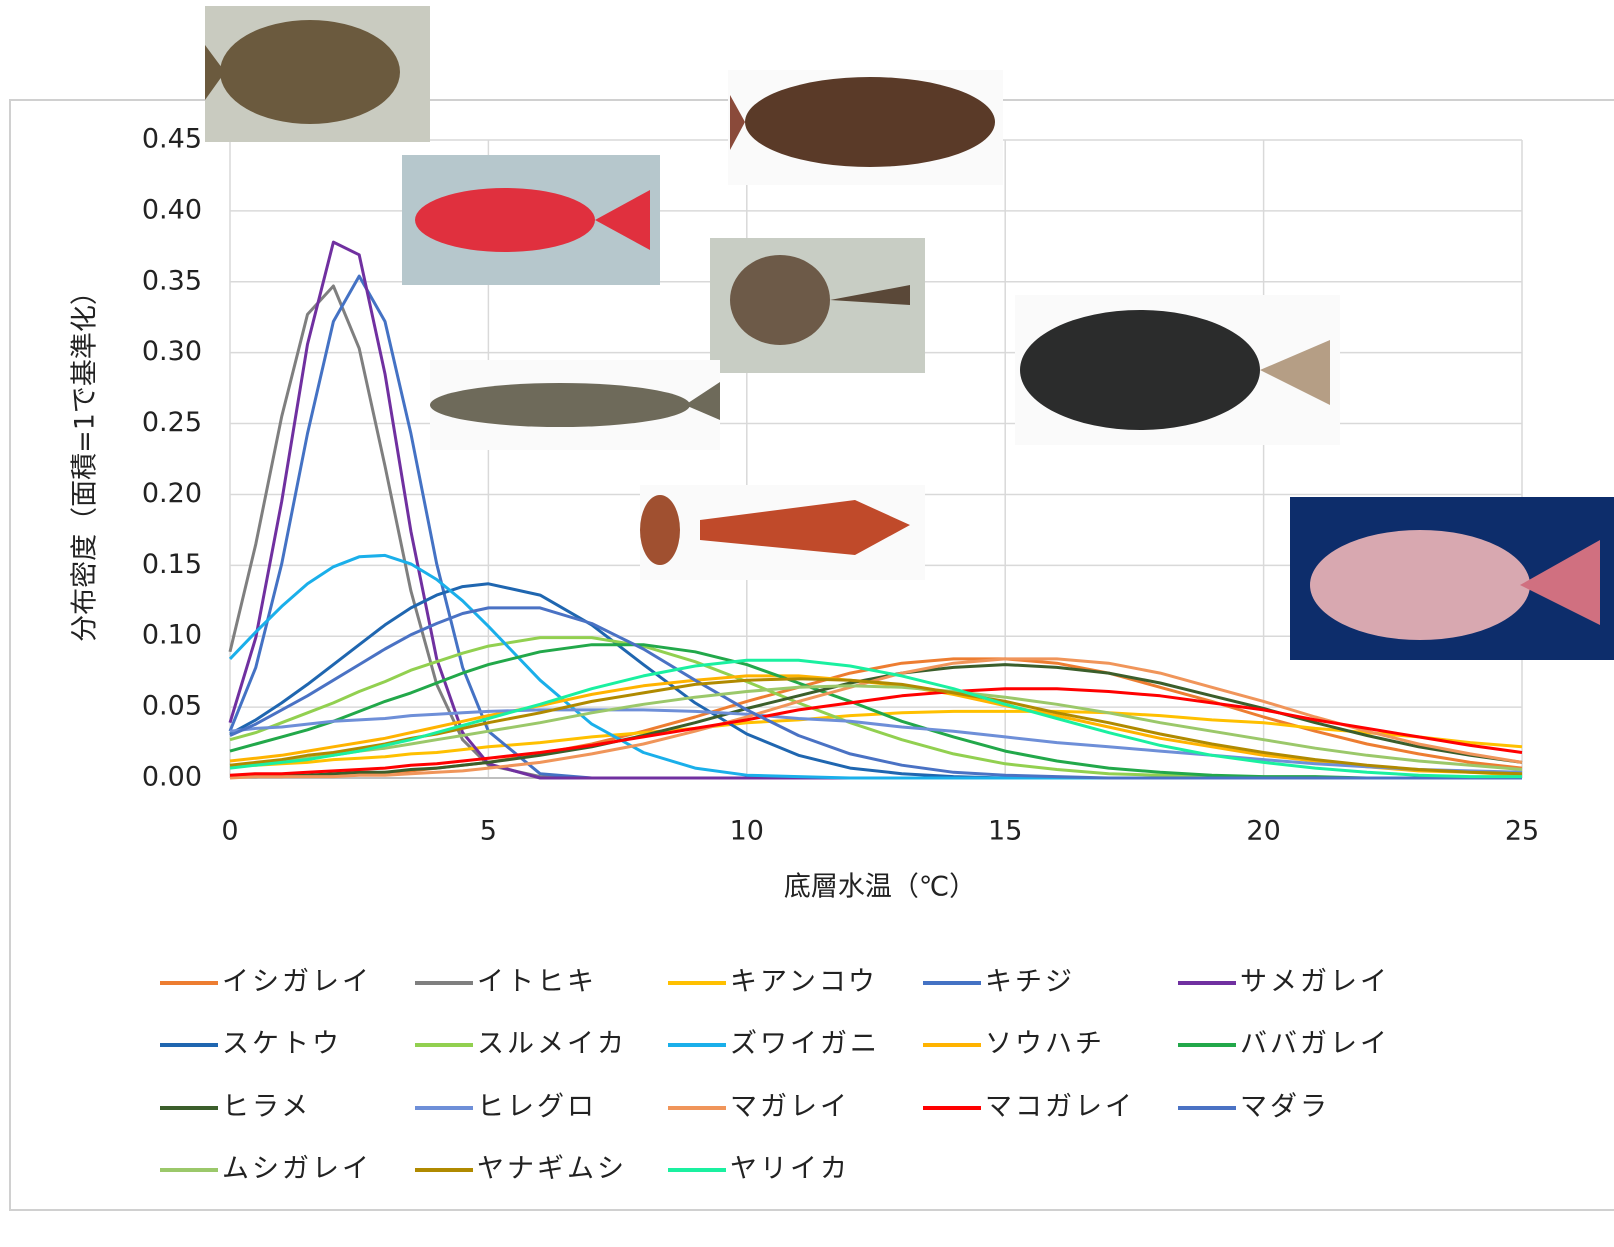 Image resolution: width=1614 pixels, height=1247 pixels. I want to click on x-tick-label: 15, so click(1005, 831).